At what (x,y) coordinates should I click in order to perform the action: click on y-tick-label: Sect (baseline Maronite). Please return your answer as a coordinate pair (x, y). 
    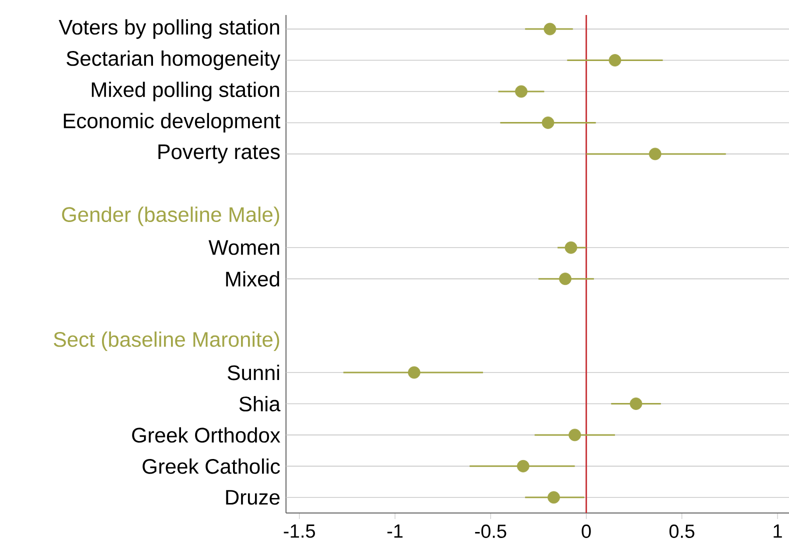
    Looking at the image, I should click on (167, 341).